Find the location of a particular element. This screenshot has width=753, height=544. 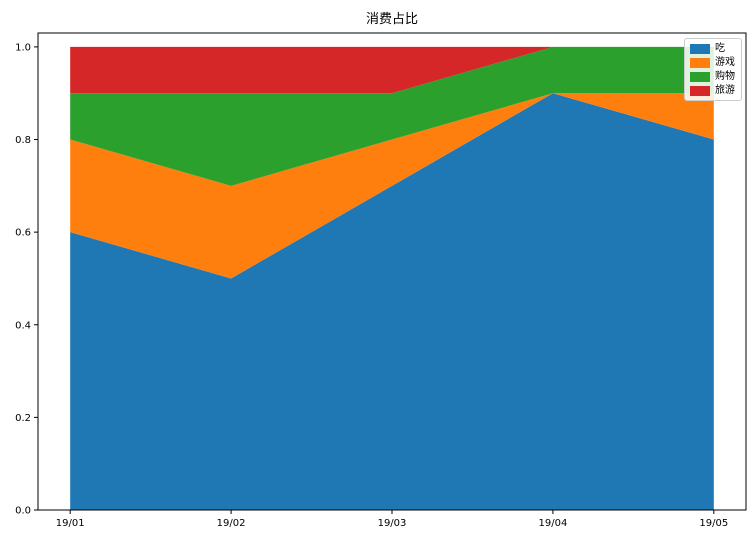

legend-item-3: 旅游 is located at coordinates (712, 90).